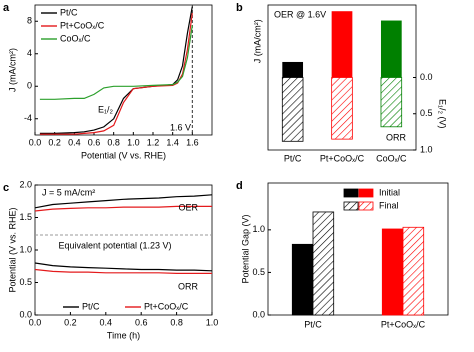  Describe the element at coordinates (29, 21) in the screenshot. I see `y-tick-label: 8` at that location.